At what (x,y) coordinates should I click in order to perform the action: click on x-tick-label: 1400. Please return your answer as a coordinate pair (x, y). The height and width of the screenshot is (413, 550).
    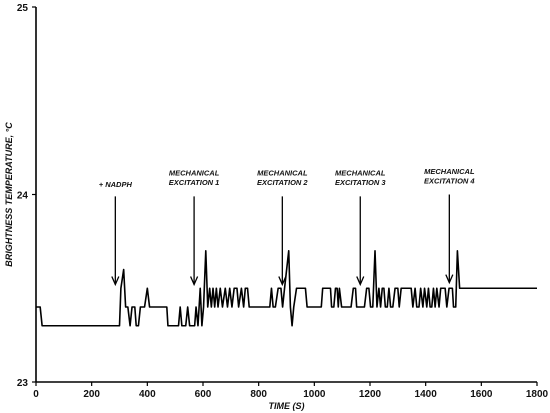
    Looking at the image, I should click on (426, 394).